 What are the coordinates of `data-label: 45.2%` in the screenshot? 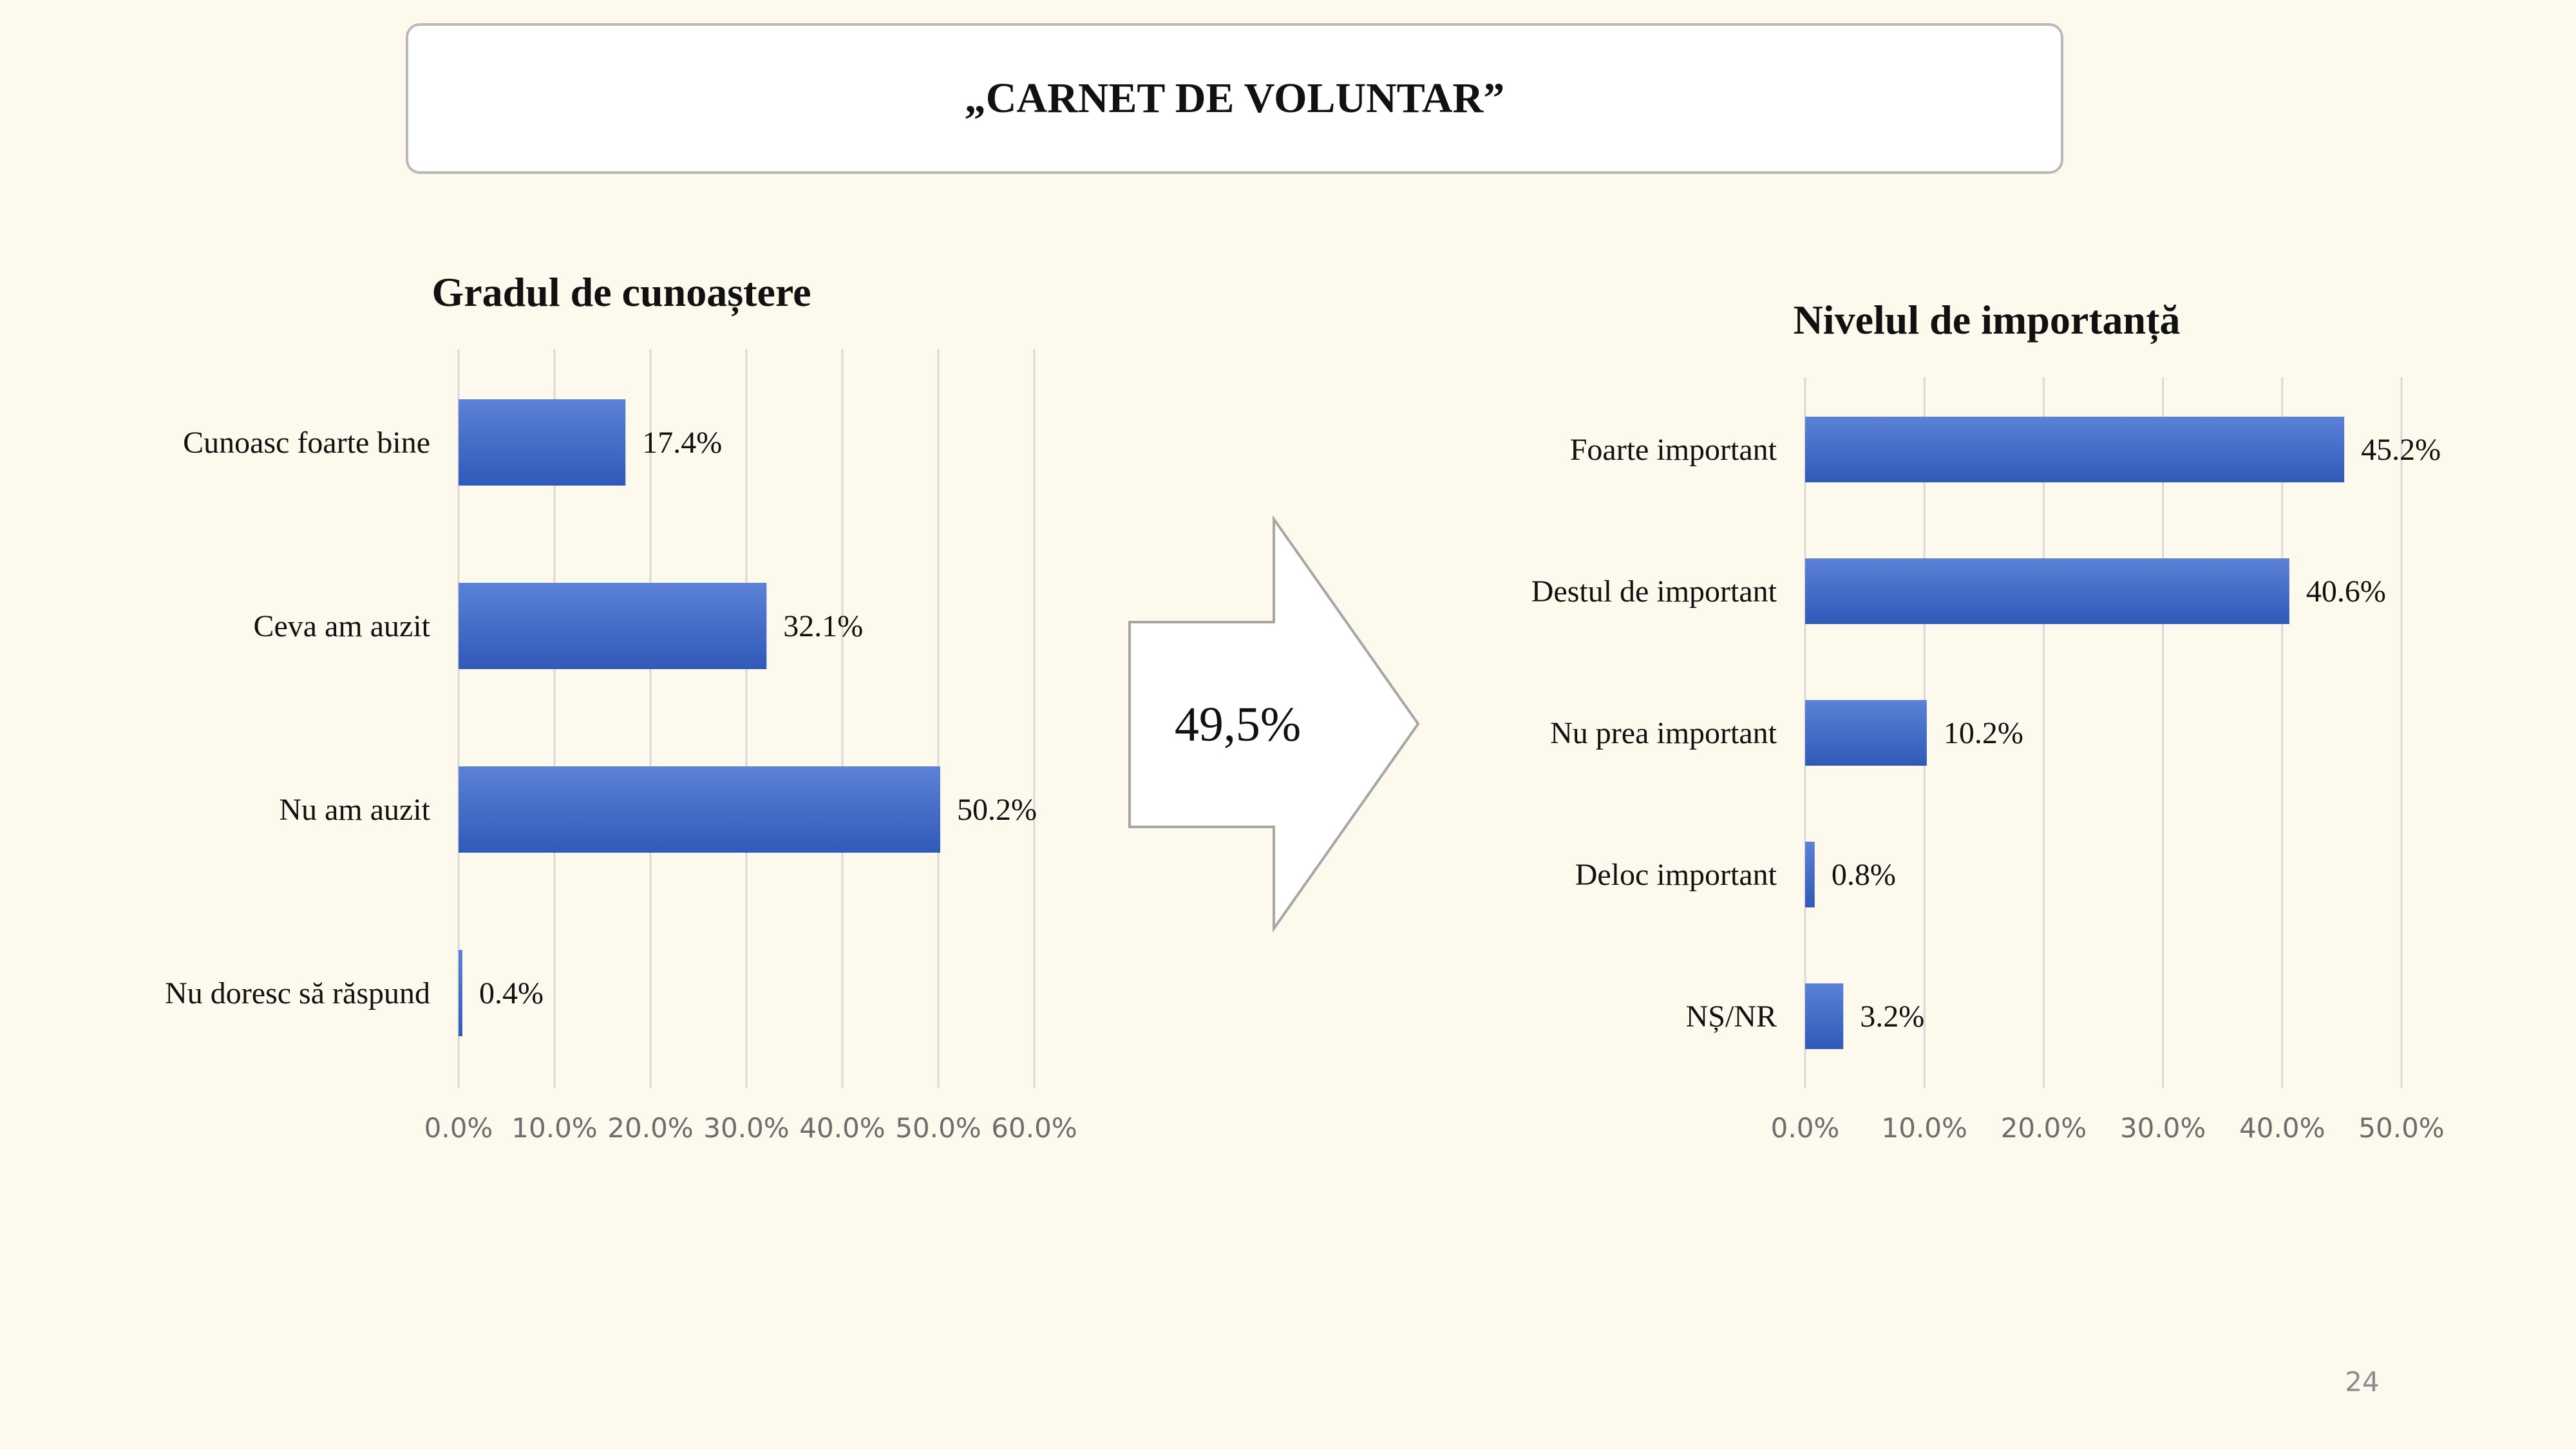 It's located at (2401, 450).